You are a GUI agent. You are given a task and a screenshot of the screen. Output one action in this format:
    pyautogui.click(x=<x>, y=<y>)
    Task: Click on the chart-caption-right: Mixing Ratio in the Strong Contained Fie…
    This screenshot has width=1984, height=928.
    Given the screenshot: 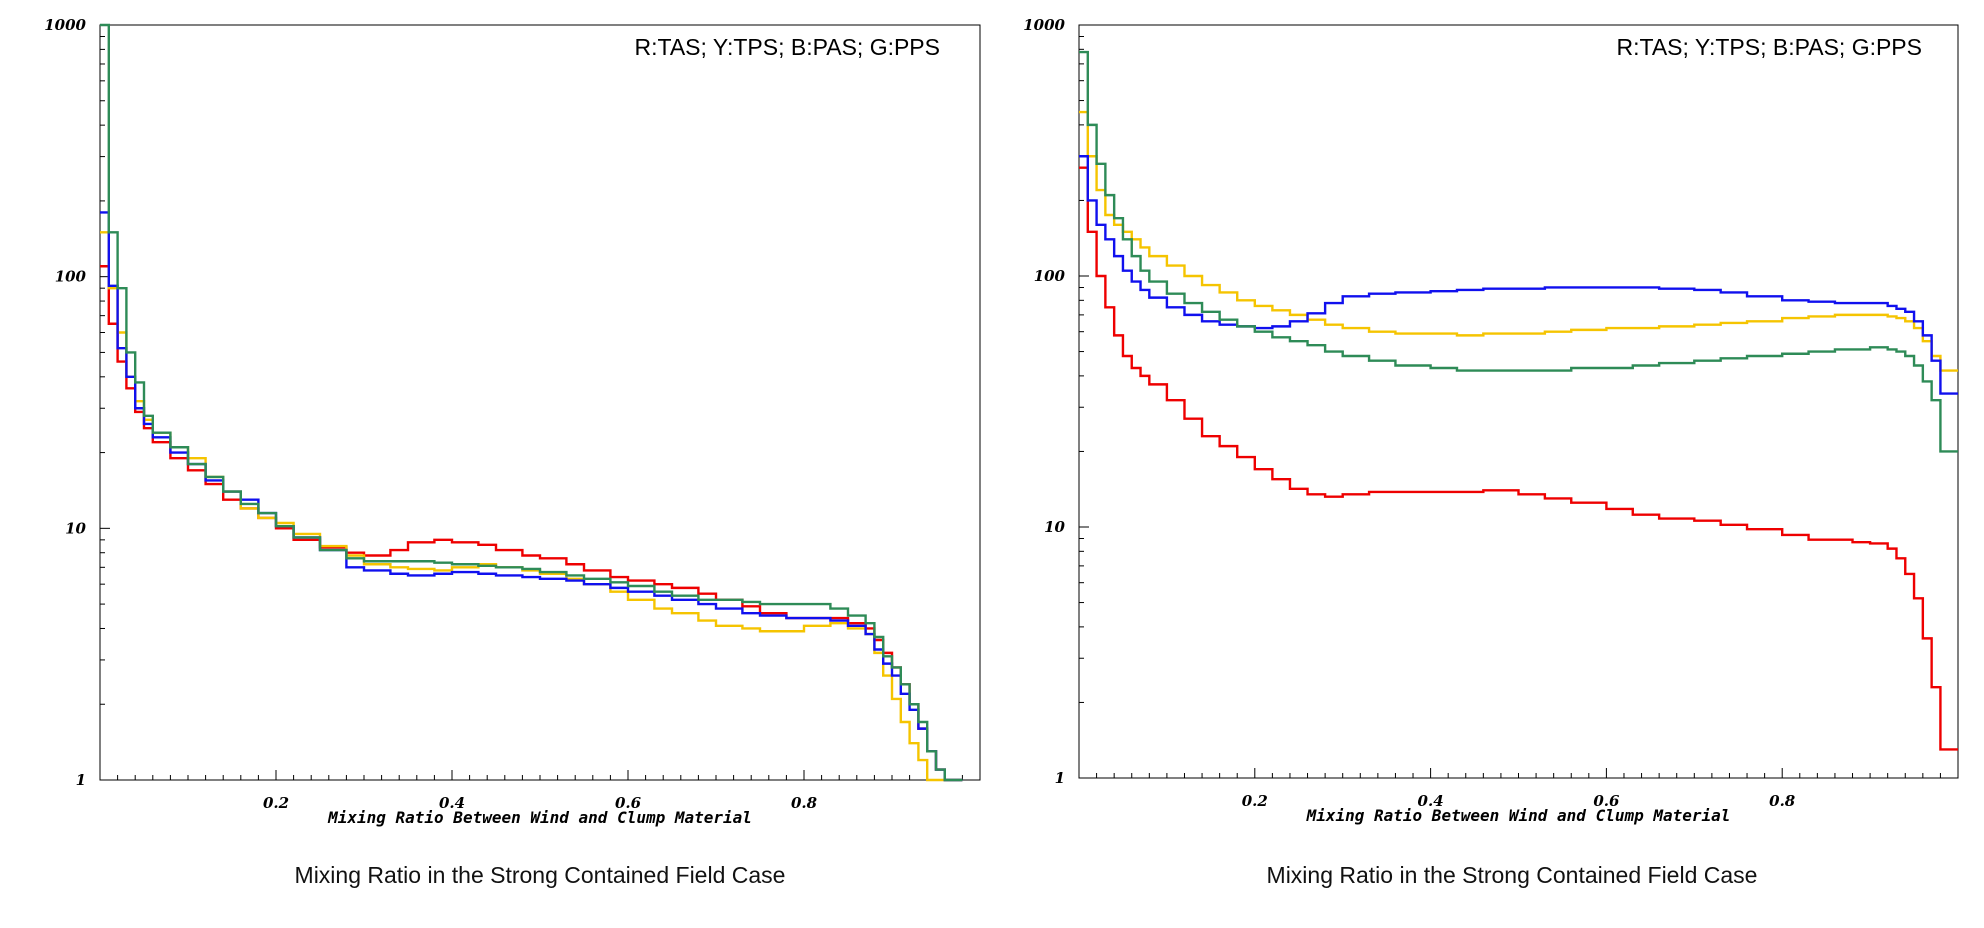 What is the action you would take?
    pyautogui.click(x=1512, y=875)
    